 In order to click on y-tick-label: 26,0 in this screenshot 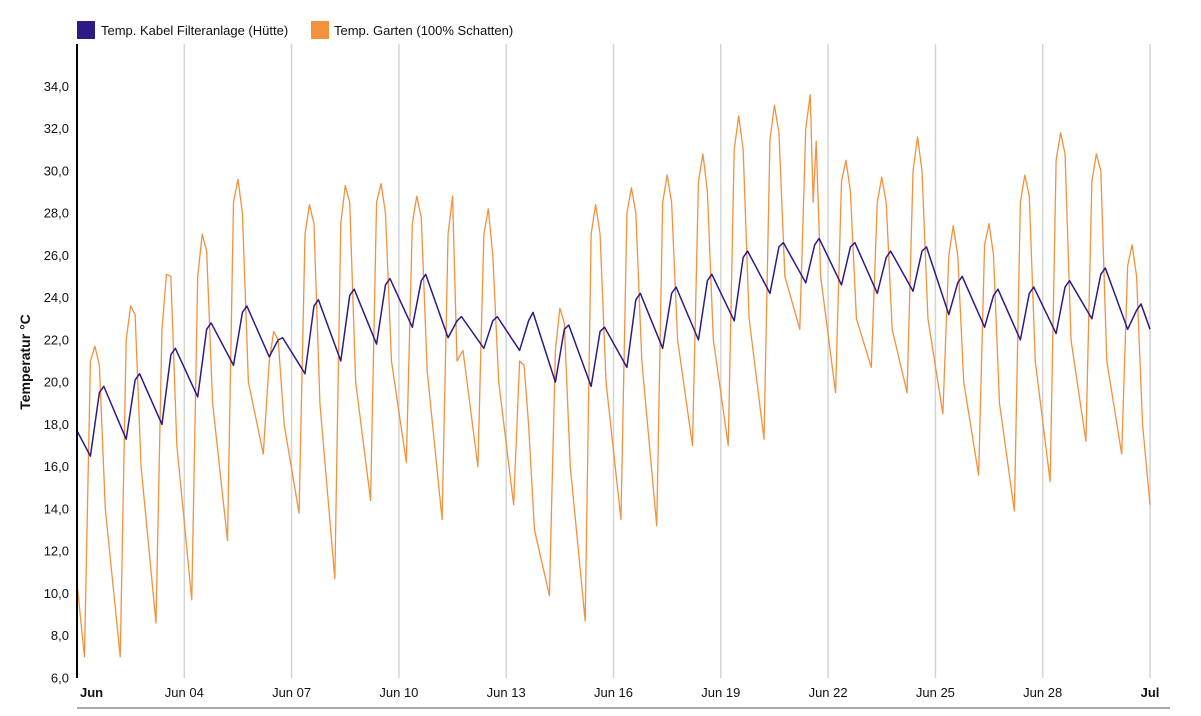, I will do `click(56, 255)`.